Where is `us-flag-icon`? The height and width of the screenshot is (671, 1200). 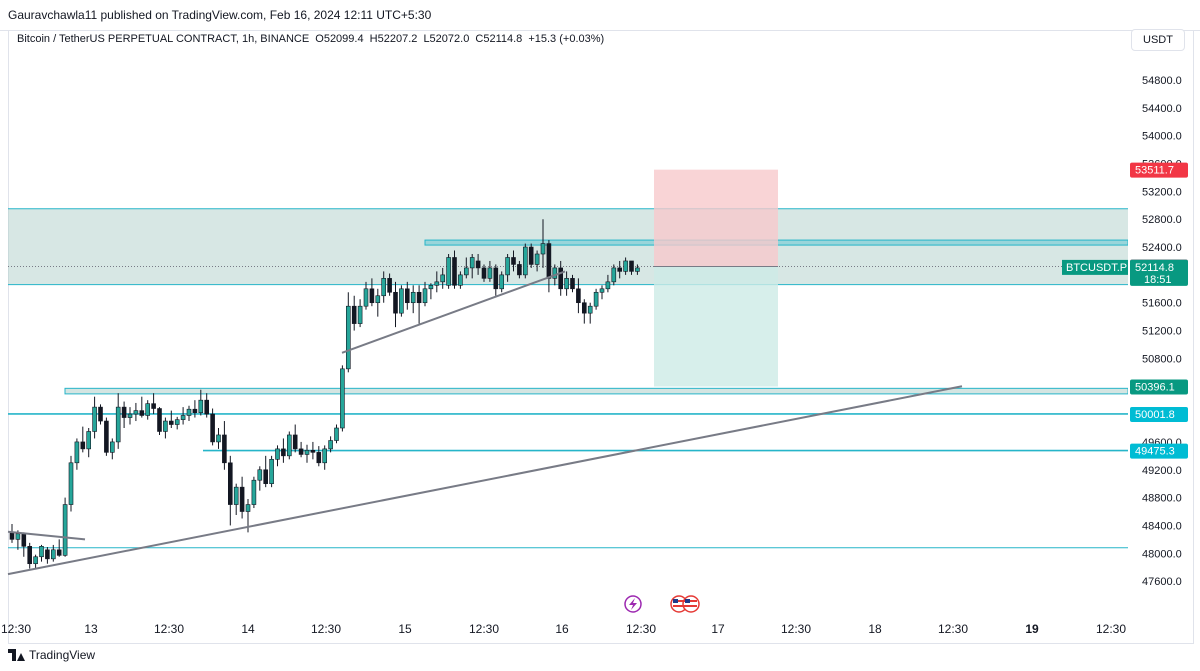
us-flag-icon is located at coordinates (691, 604).